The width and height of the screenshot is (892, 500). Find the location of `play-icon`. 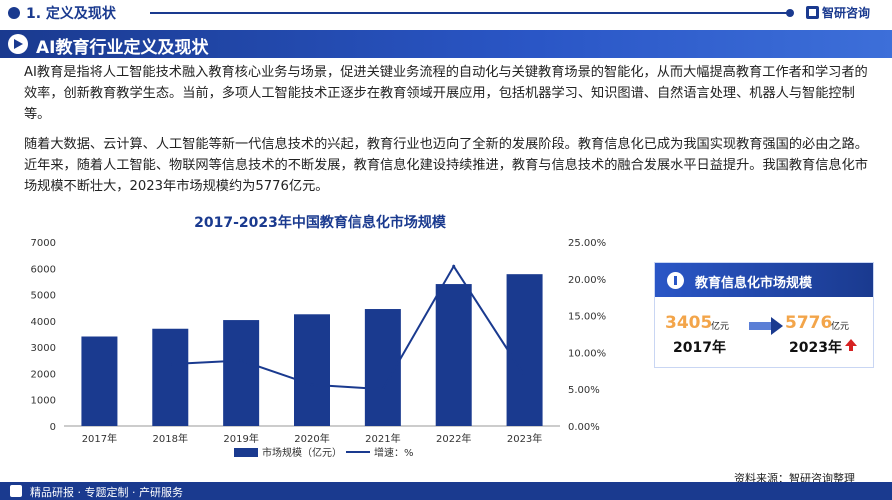

play-icon is located at coordinates (18, 44).